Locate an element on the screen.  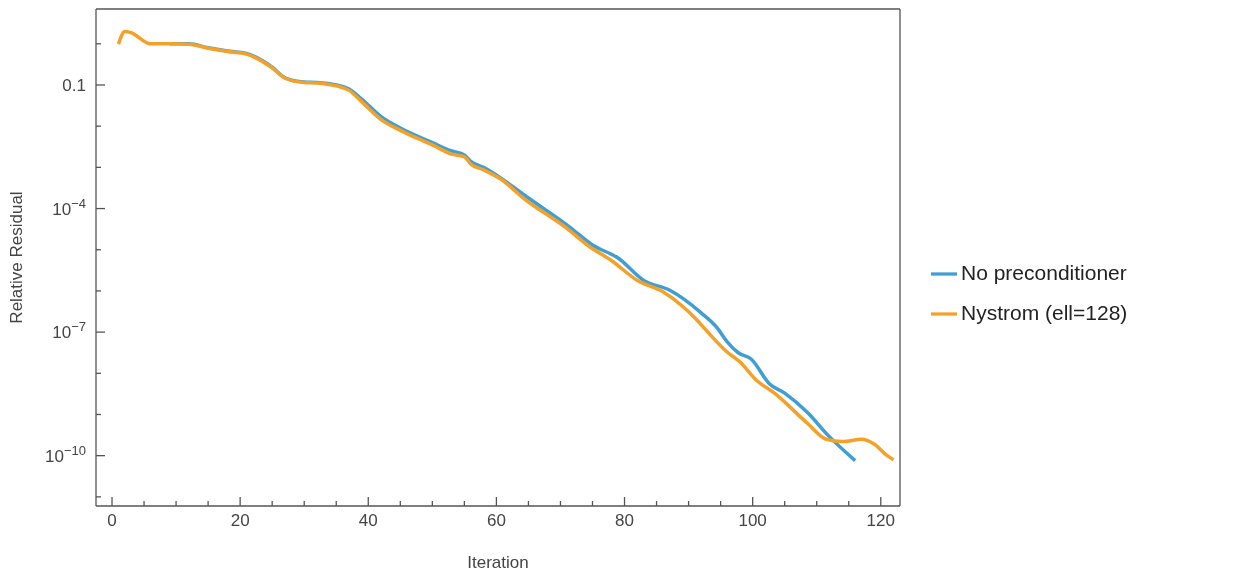
y-tick-label: 10$^{−10}$ is located at coordinates (65, 454).